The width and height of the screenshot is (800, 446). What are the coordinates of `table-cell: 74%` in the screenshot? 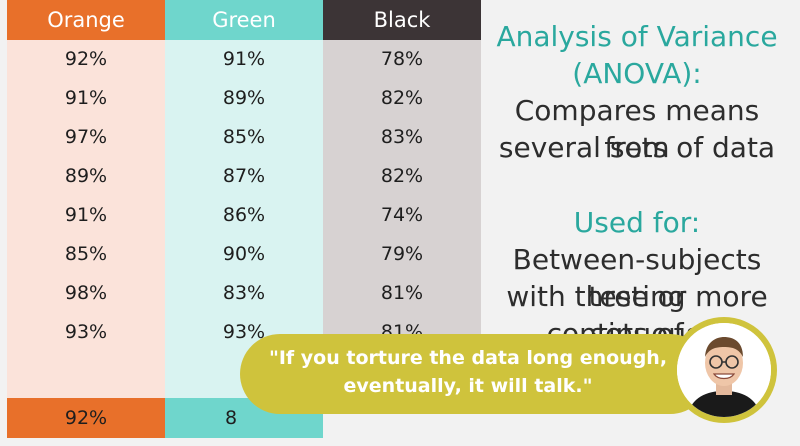 It's located at (402, 215).